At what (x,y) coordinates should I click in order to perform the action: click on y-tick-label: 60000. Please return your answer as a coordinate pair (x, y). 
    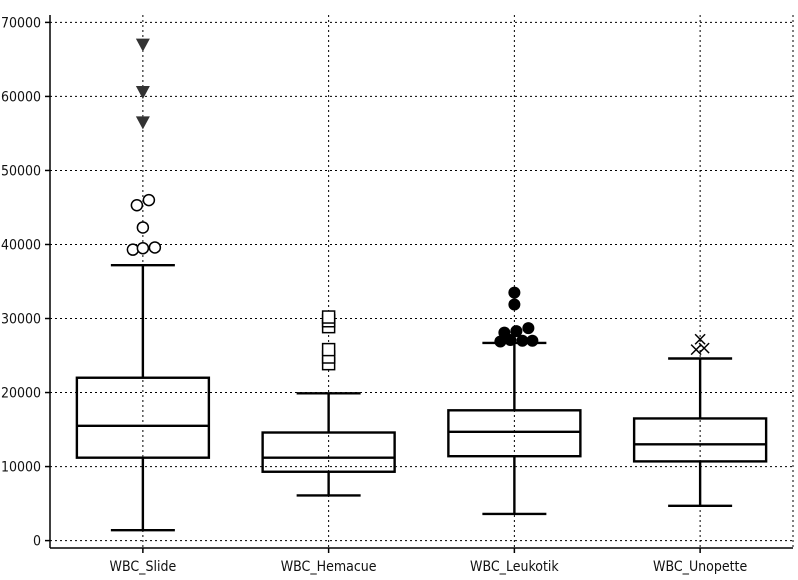
    Looking at the image, I should click on (21, 97).